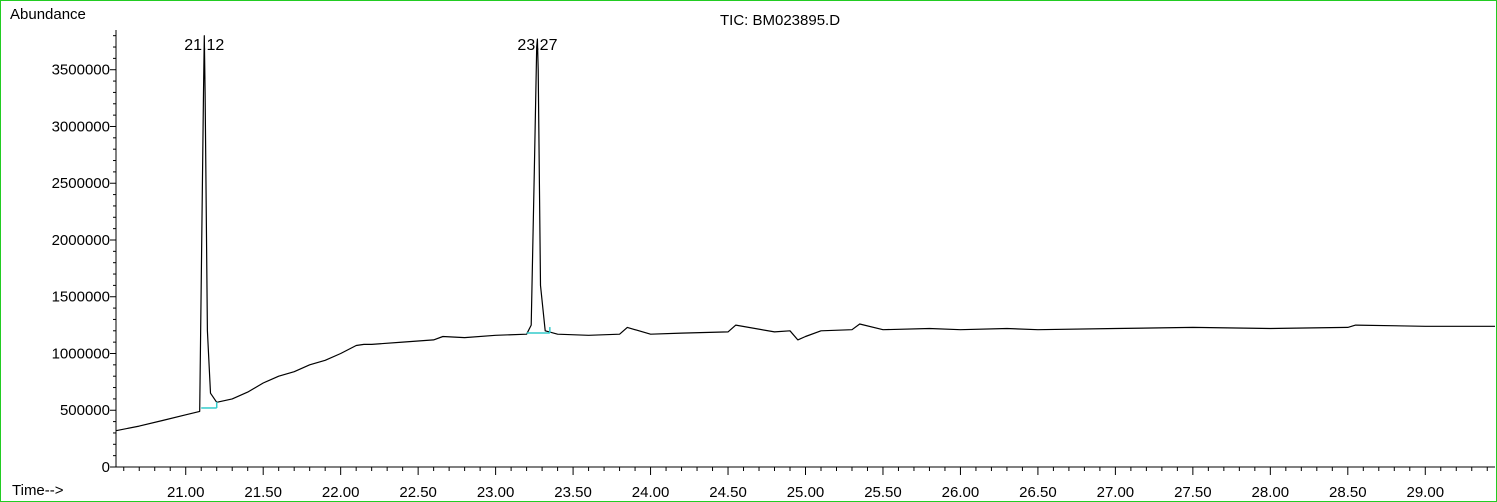  I want to click on y-tick-label: 3500000, so click(81, 70).